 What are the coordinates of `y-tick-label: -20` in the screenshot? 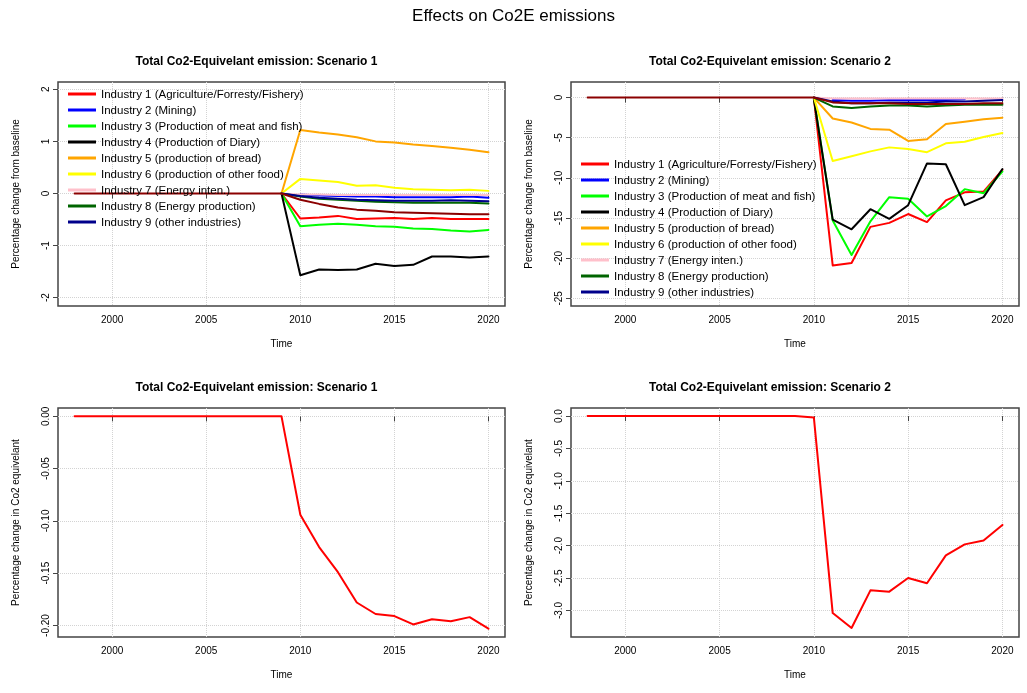 It's located at (558, 258).